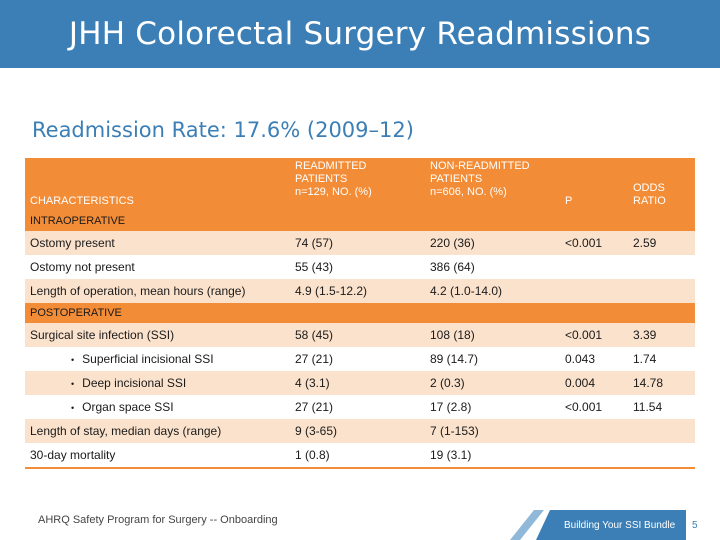  Describe the element at coordinates (492, 383) in the screenshot. I see `cell-non-readmitted: 2 (0.3)` at that location.